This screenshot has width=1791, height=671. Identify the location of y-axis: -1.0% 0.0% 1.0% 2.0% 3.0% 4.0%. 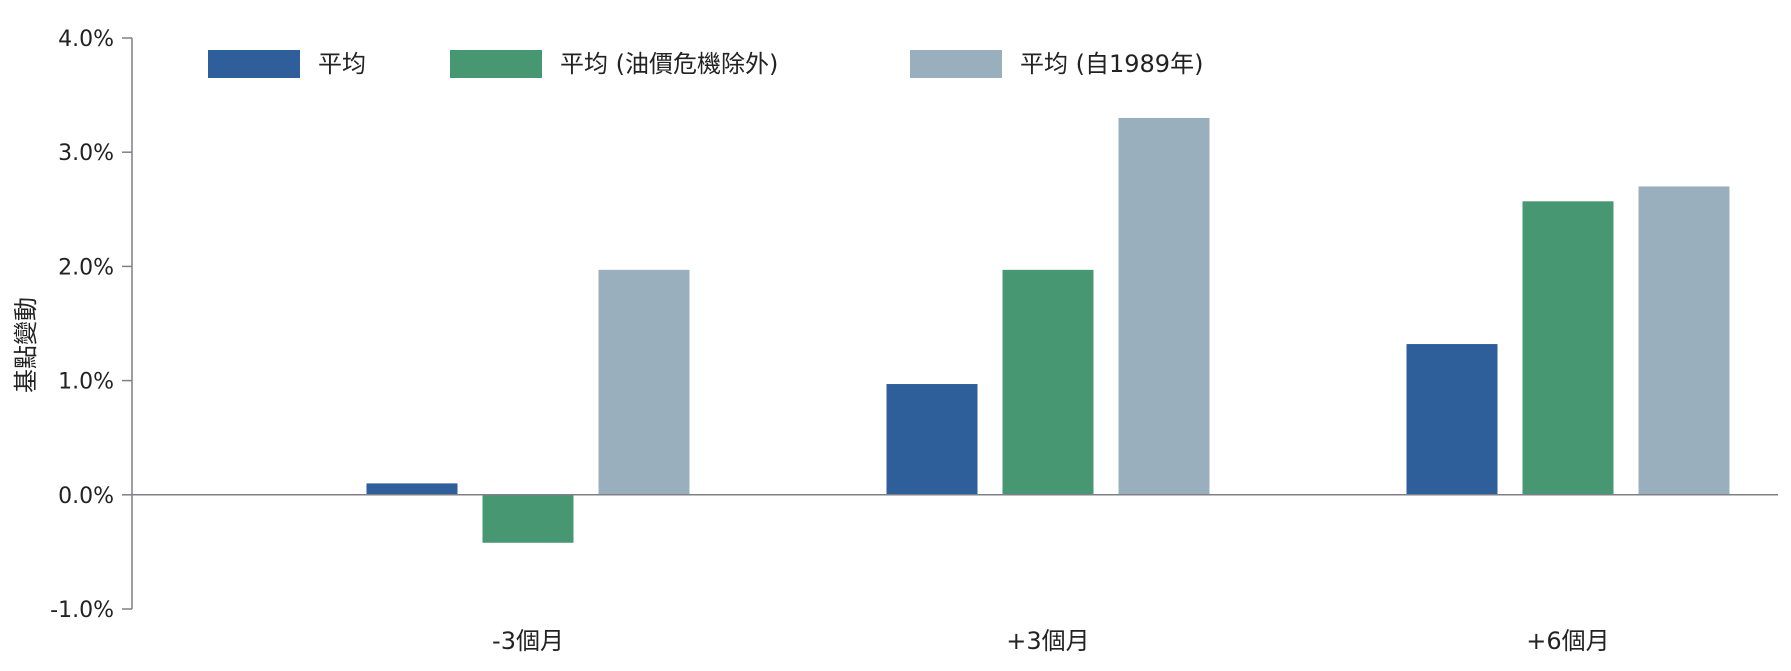
(91, 325).